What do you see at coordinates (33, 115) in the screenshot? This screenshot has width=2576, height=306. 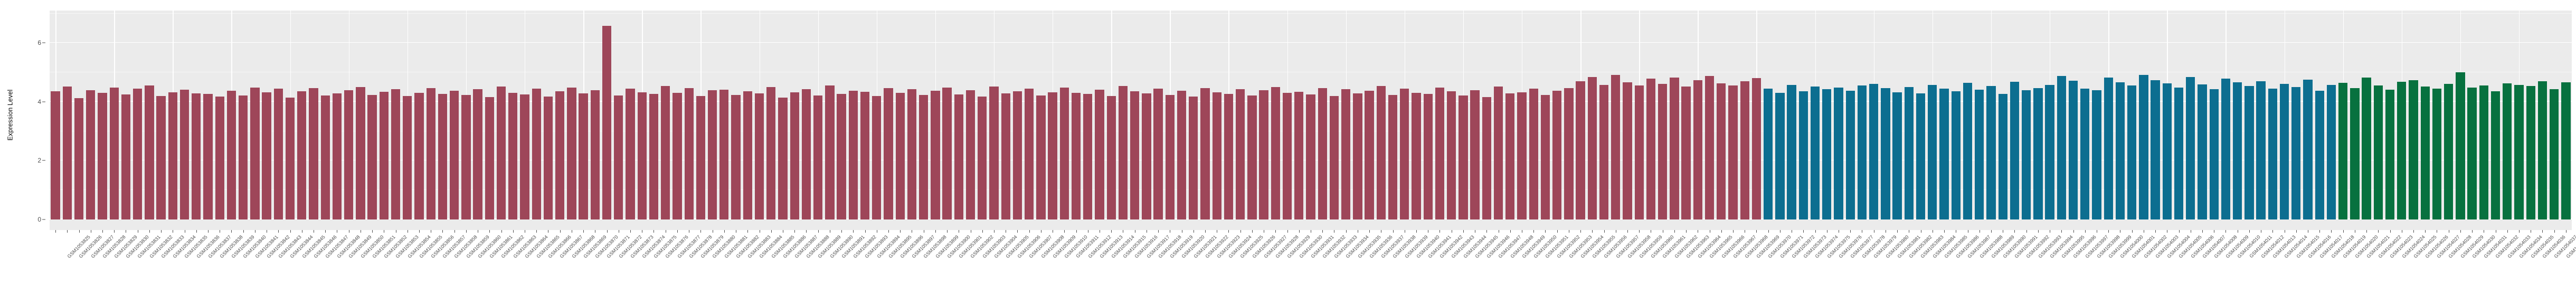 I see `y-axis-tick-labels: 0 2 4 6` at bounding box center [33, 115].